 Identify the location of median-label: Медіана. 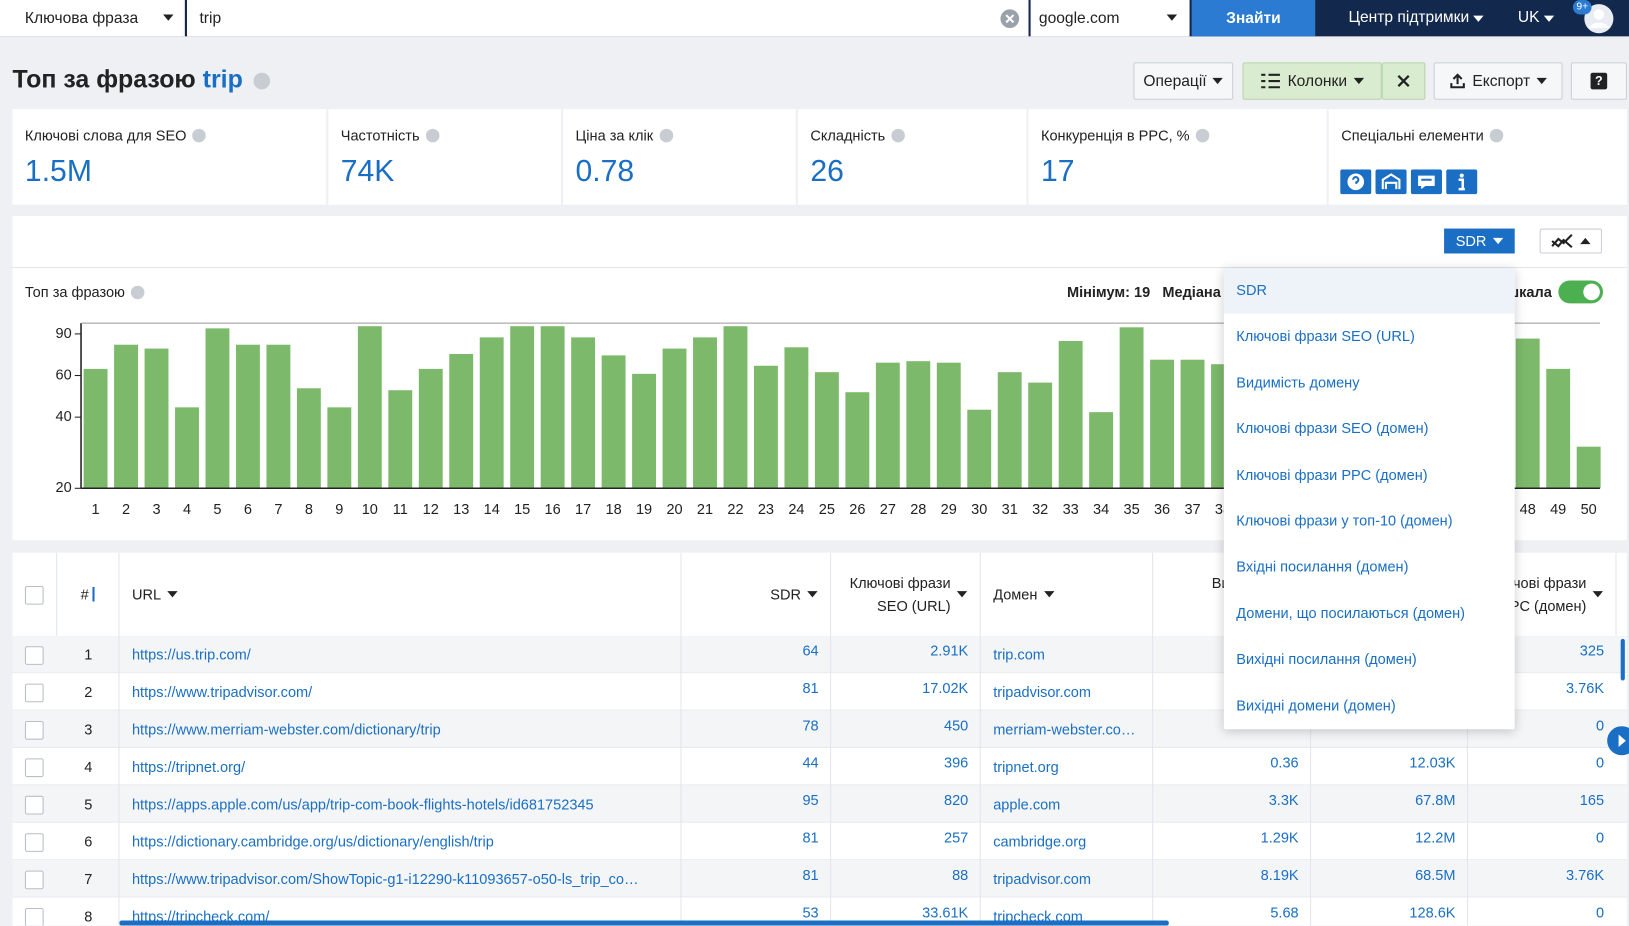
(1191, 292).